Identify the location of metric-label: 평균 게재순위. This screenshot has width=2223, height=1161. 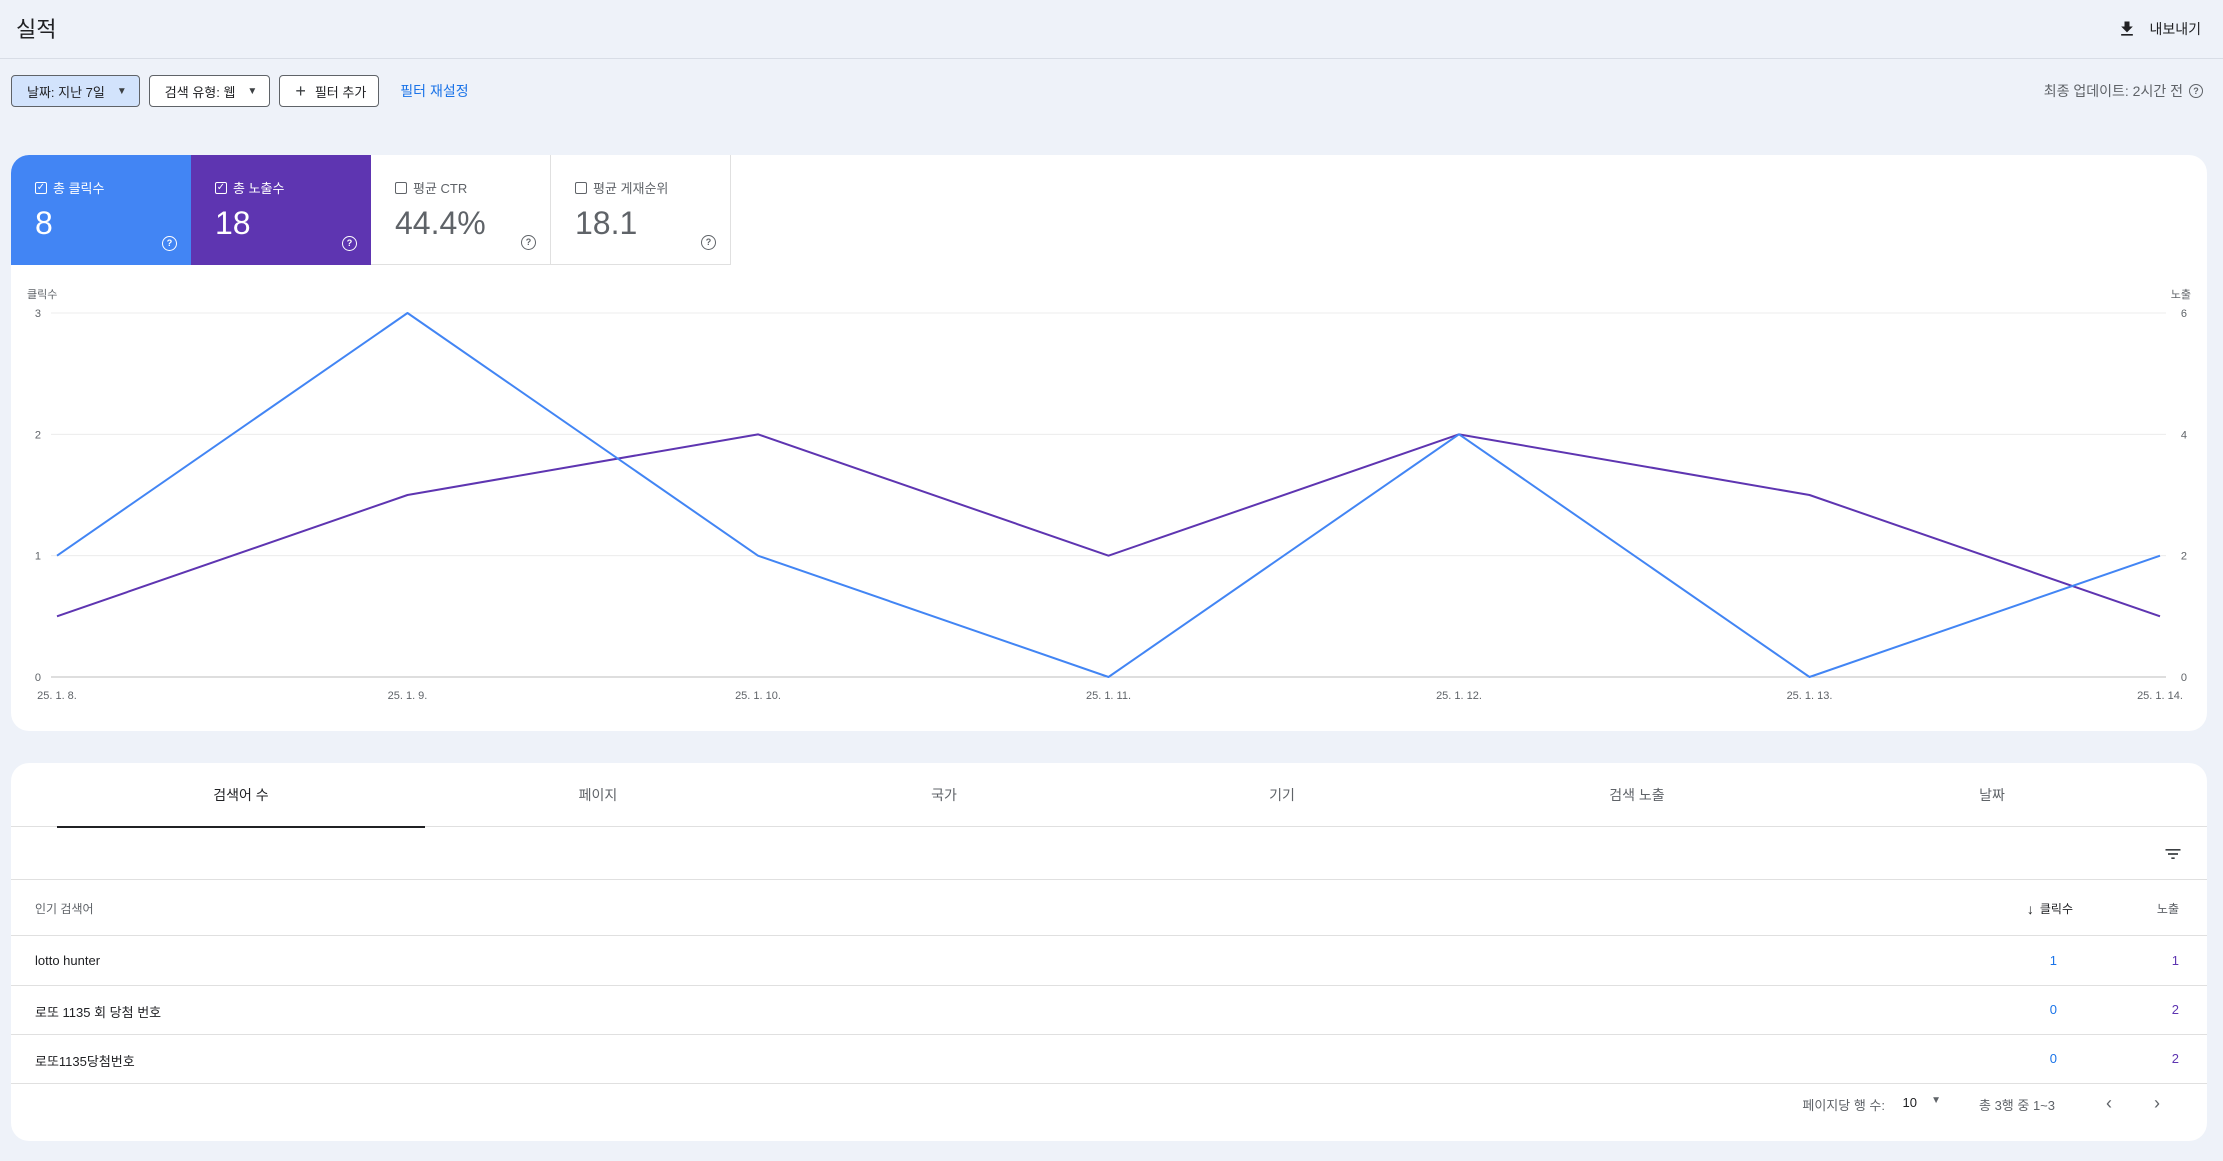
(631, 188).